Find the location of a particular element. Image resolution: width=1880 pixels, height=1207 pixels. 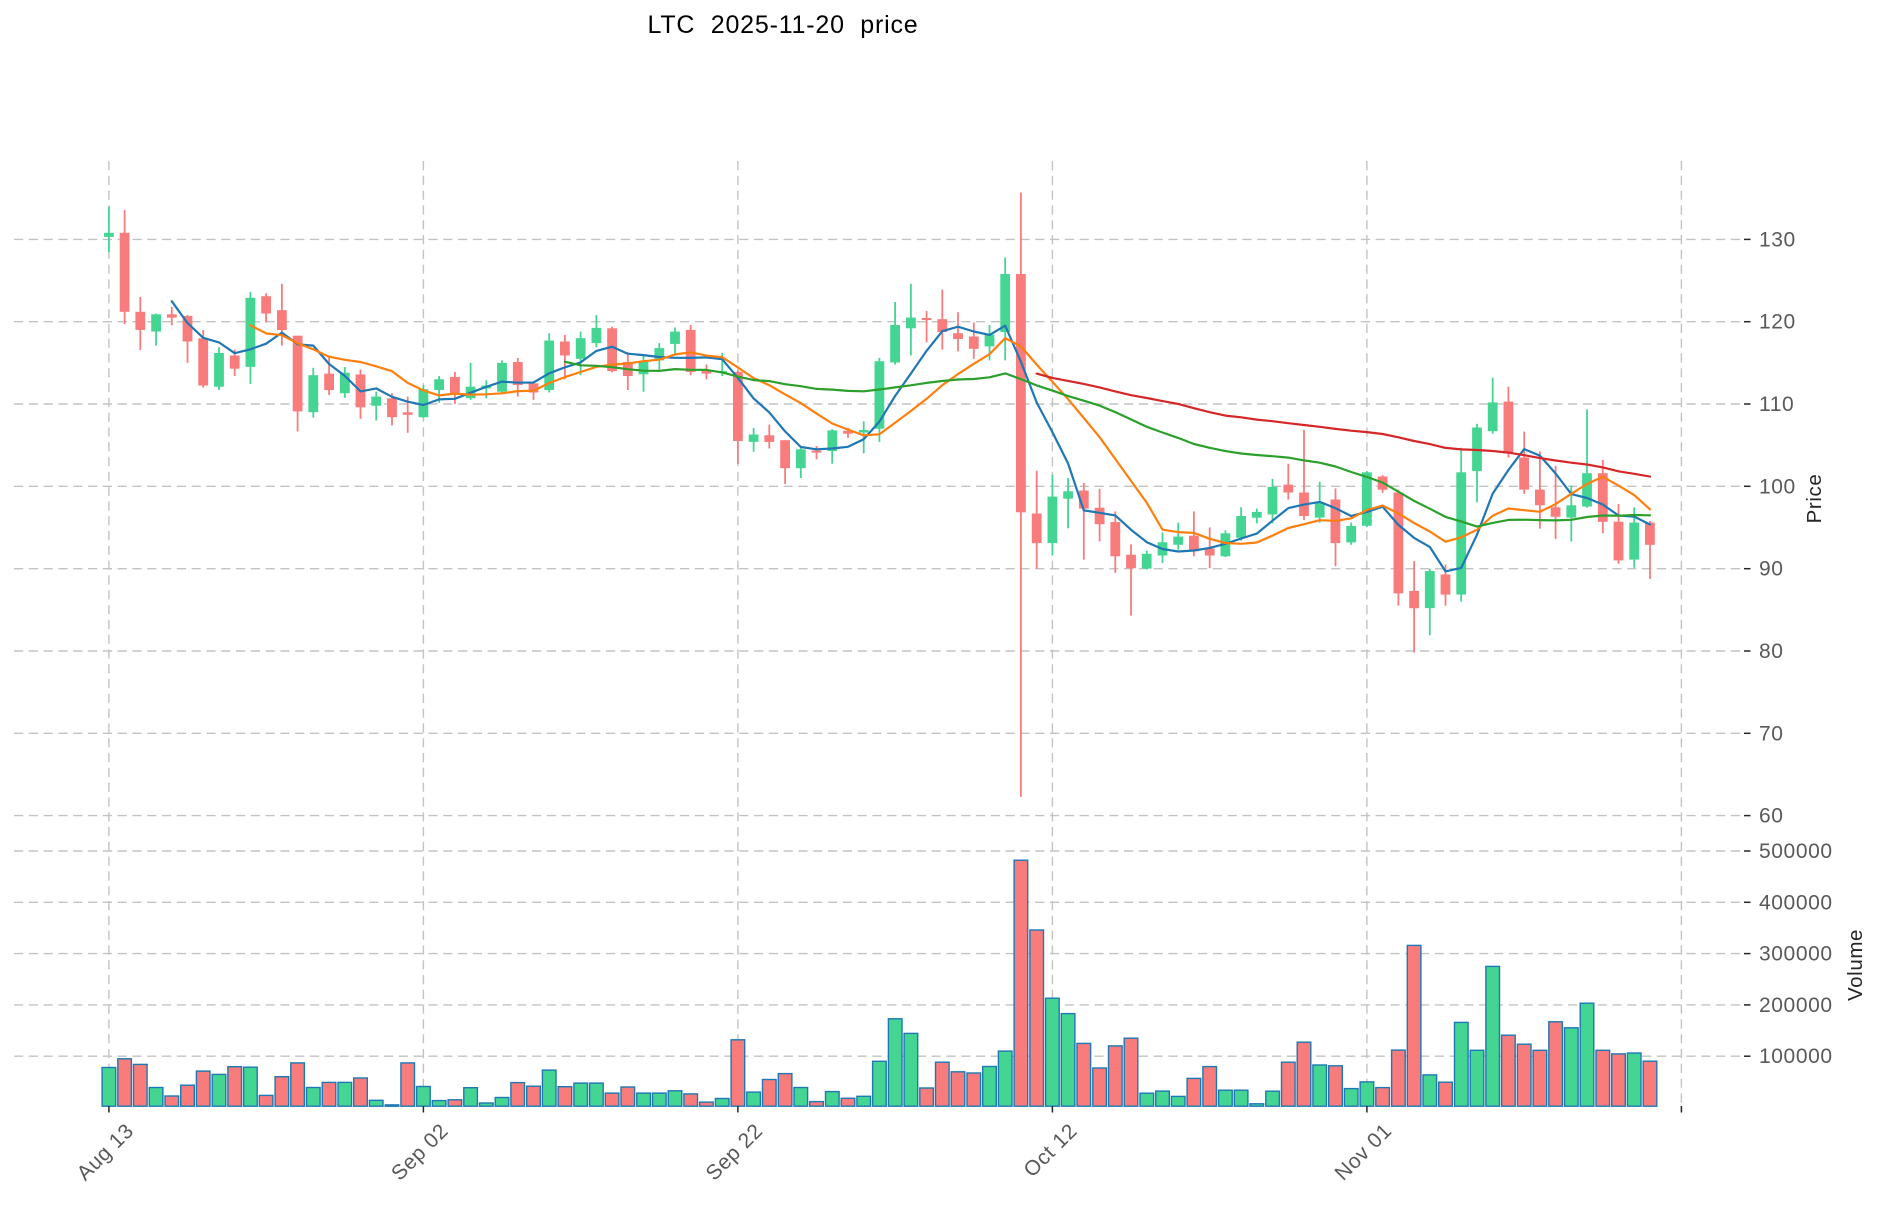

svg-text: 100 is located at coordinates (1777, 486).